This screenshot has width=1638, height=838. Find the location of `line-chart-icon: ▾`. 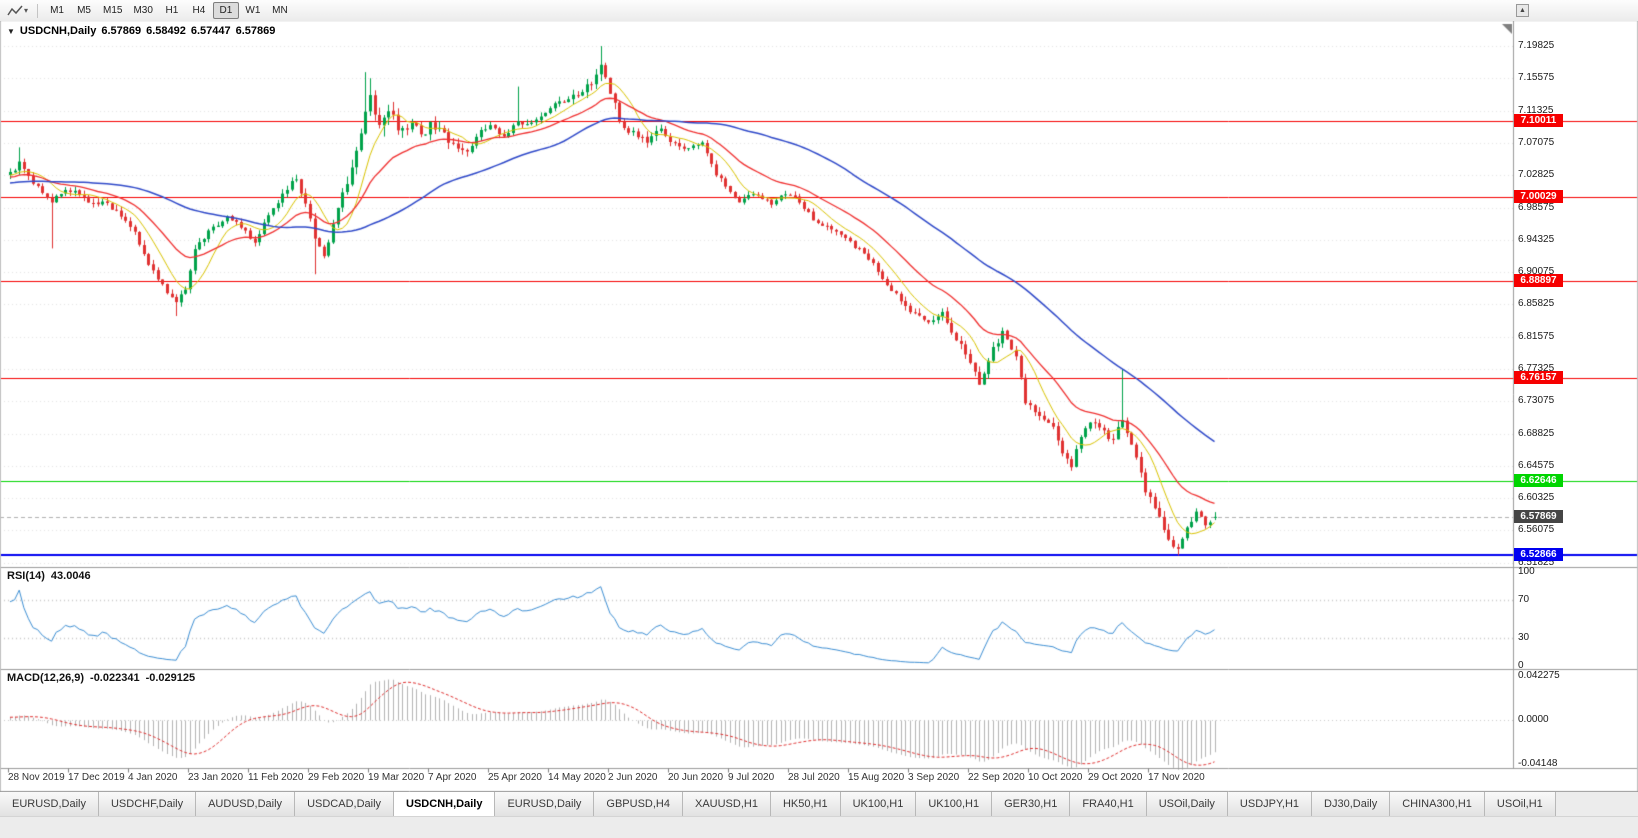

line-chart-icon: ▾ is located at coordinates (17, 10).